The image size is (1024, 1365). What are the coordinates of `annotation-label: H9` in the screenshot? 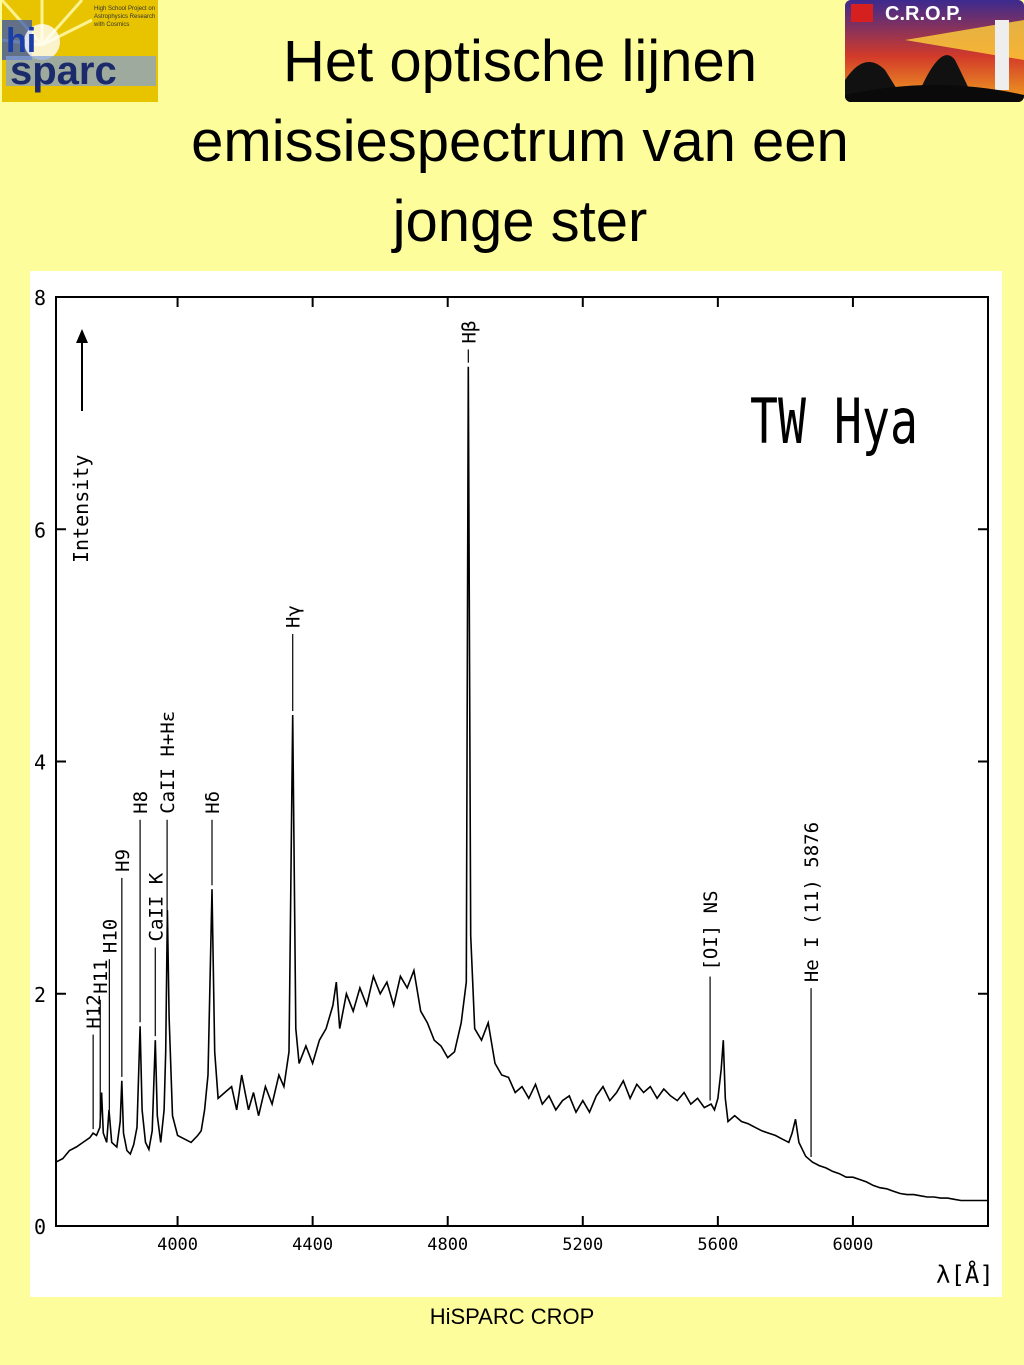 It's located at (123, 860).